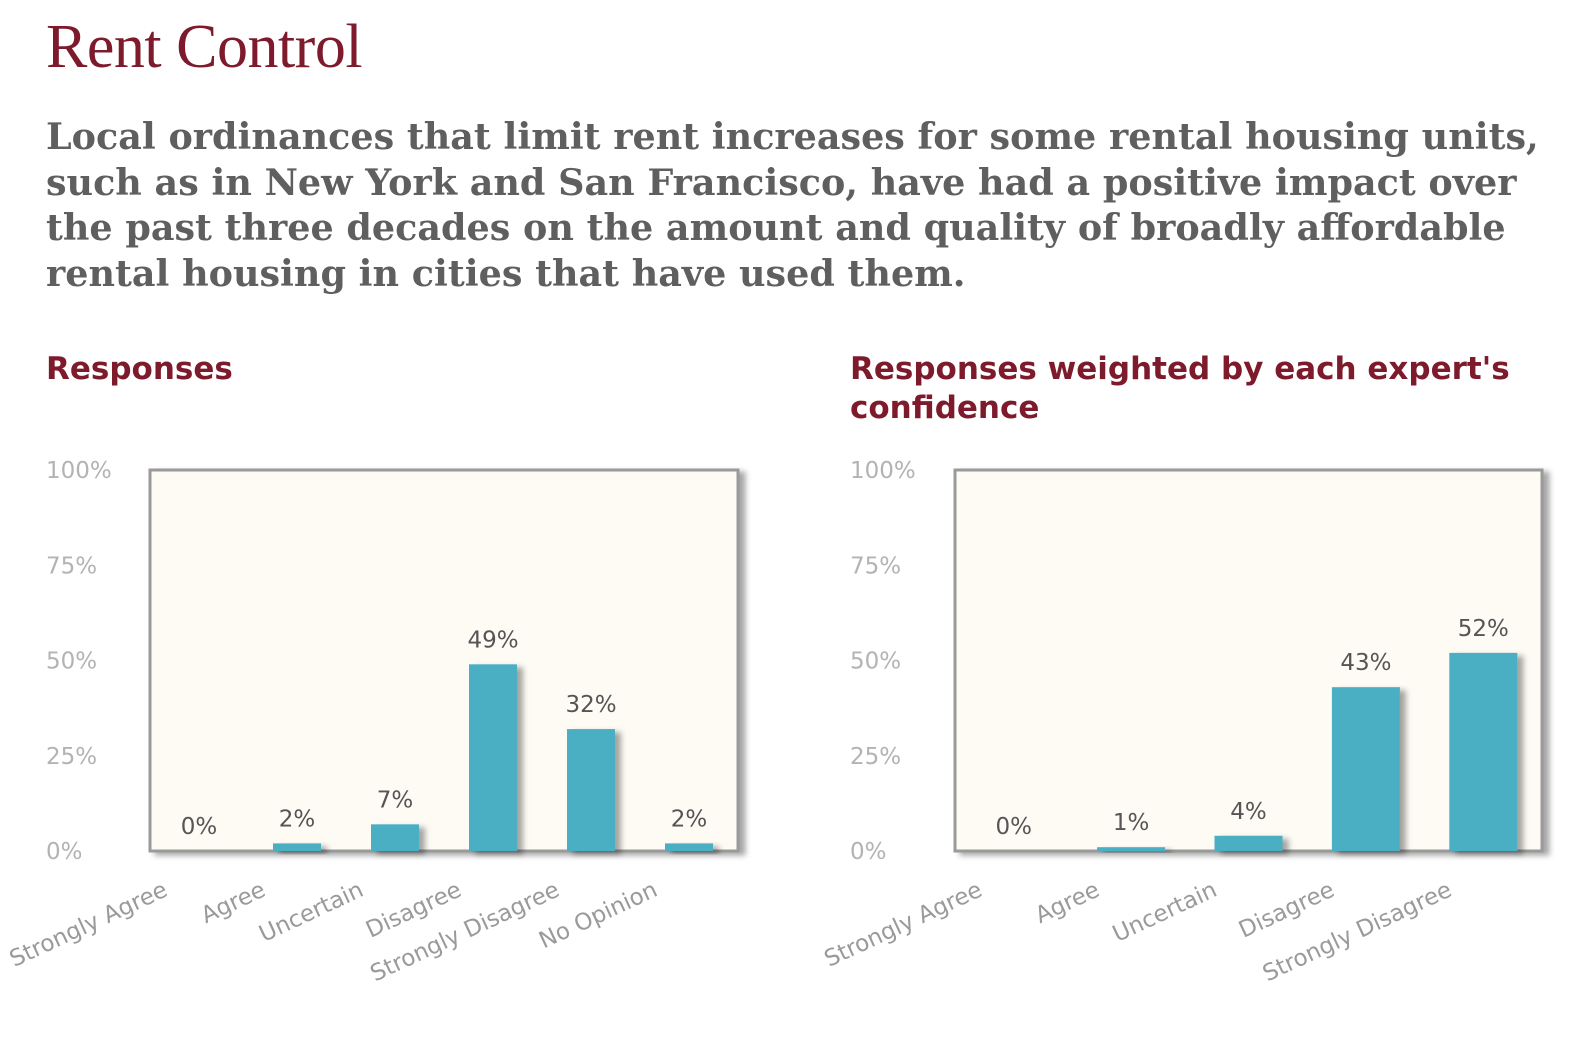  What do you see at coordinates (395, 800) in the screenshot?
I see `data-label: 7%` at bounding box center [395, 800].